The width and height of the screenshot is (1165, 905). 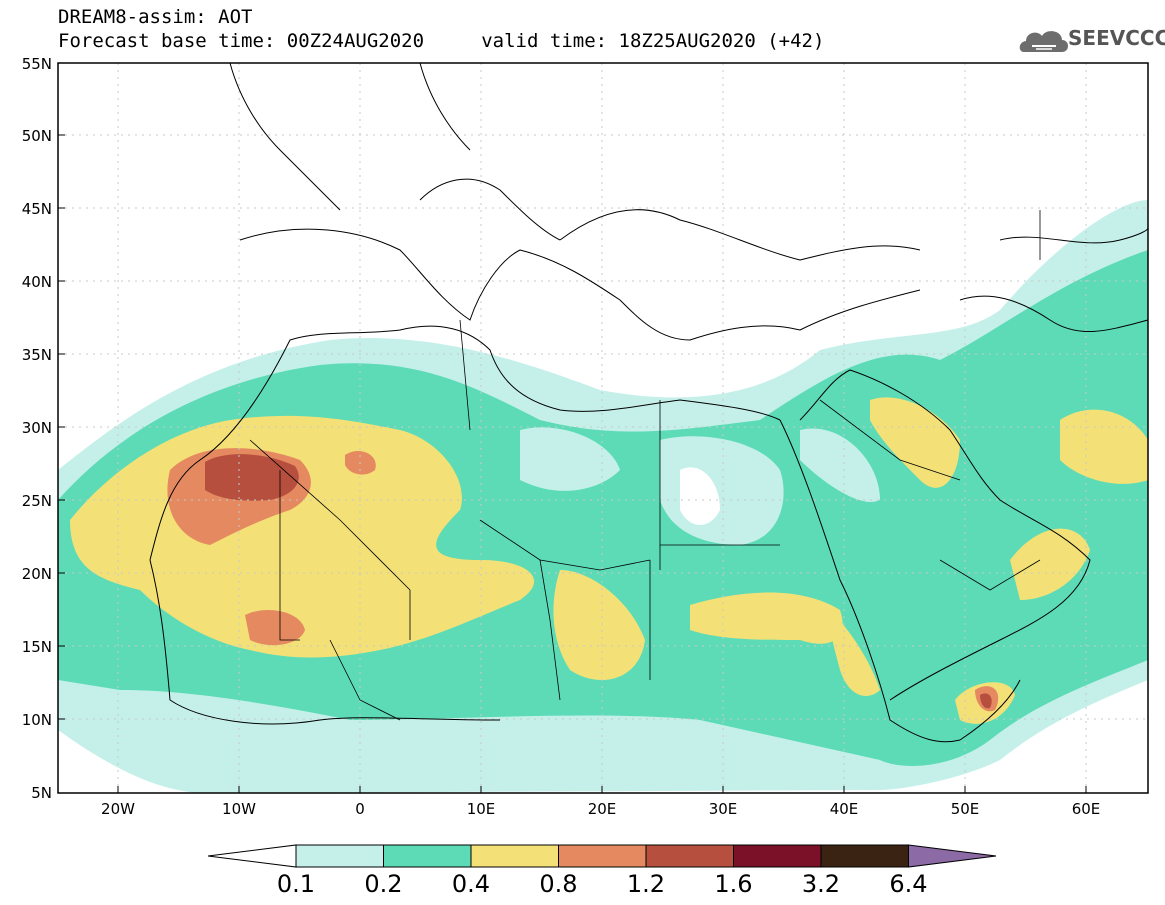 I want to click on colorbar-label: 0.1, so click(x=296, y=884).